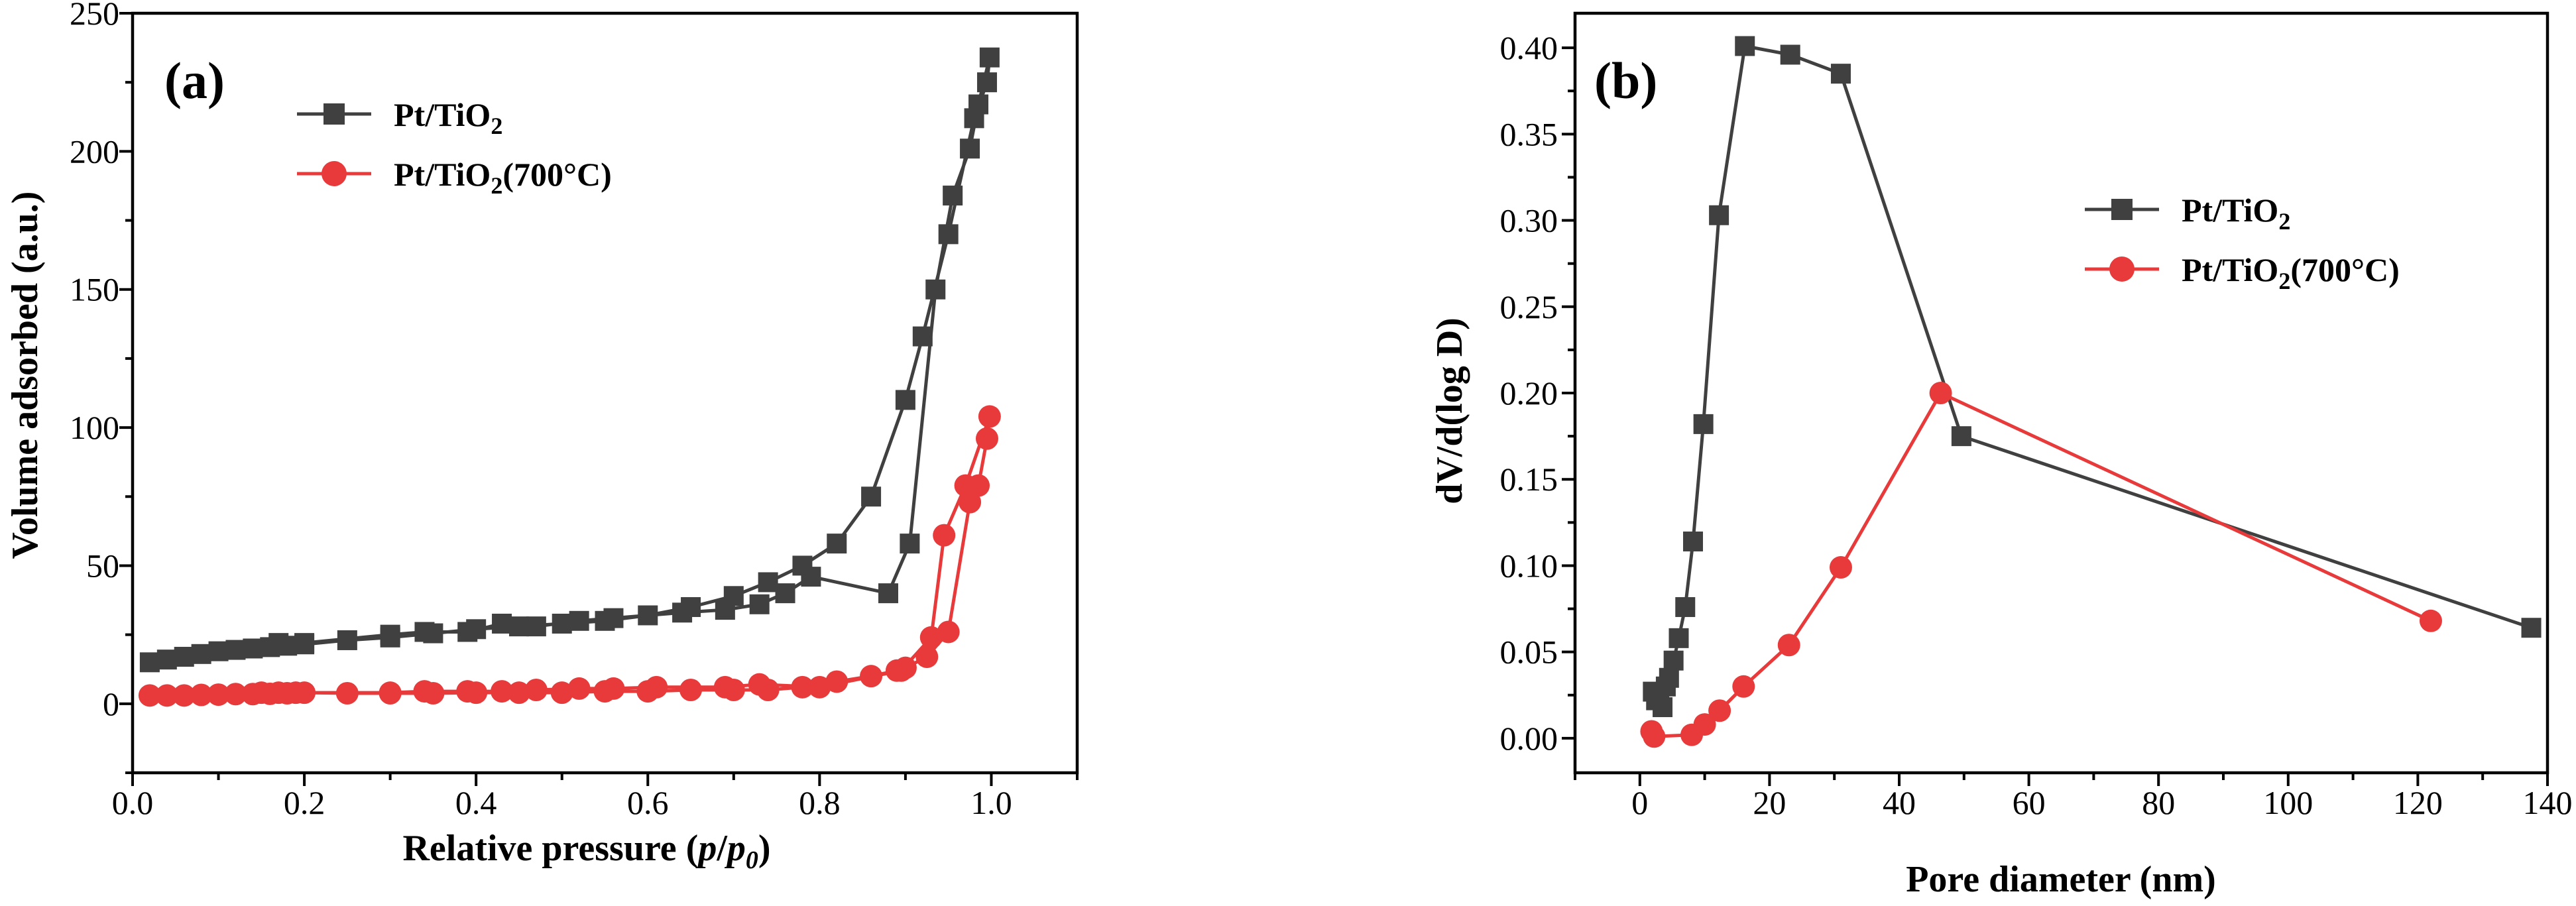 This screenshot has height=906, width=2576. What do you see at coordinates (722, 848) in the screenshot?
I see `panel-a-xlabel-slash: /` at bounding box center [722, 848].